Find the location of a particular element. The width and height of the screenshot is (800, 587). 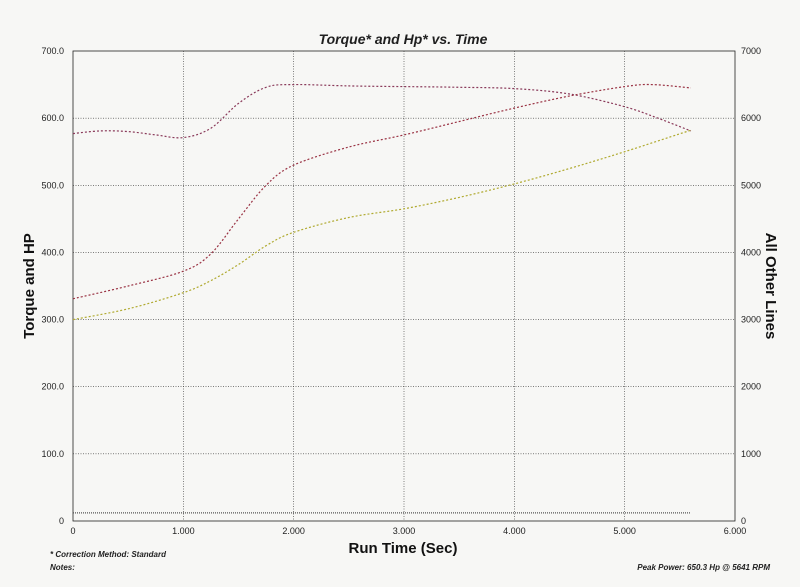

x-tick-label: 1.000 is located at coordinates (183, 531).